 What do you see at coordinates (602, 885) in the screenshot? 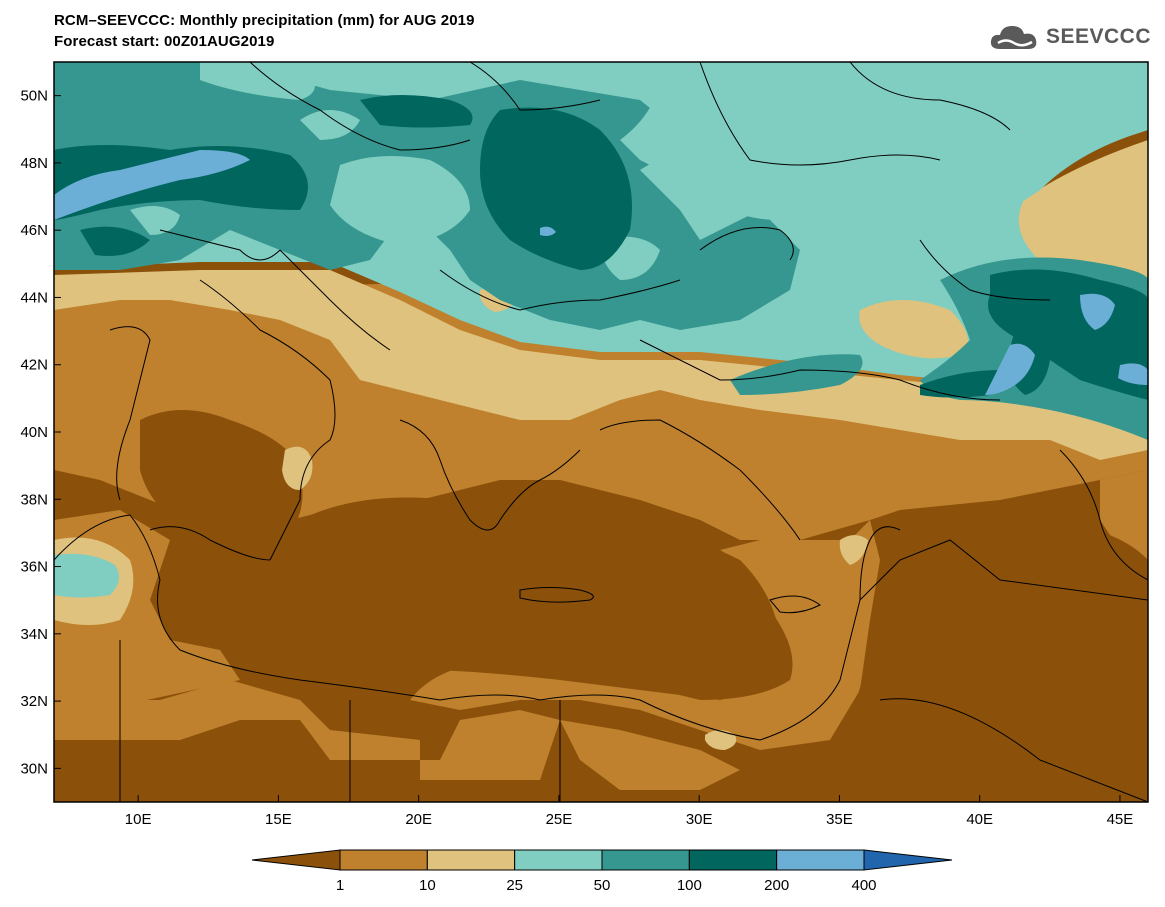
I see `colorbar-label: 50` at bounding box center [602, 885].